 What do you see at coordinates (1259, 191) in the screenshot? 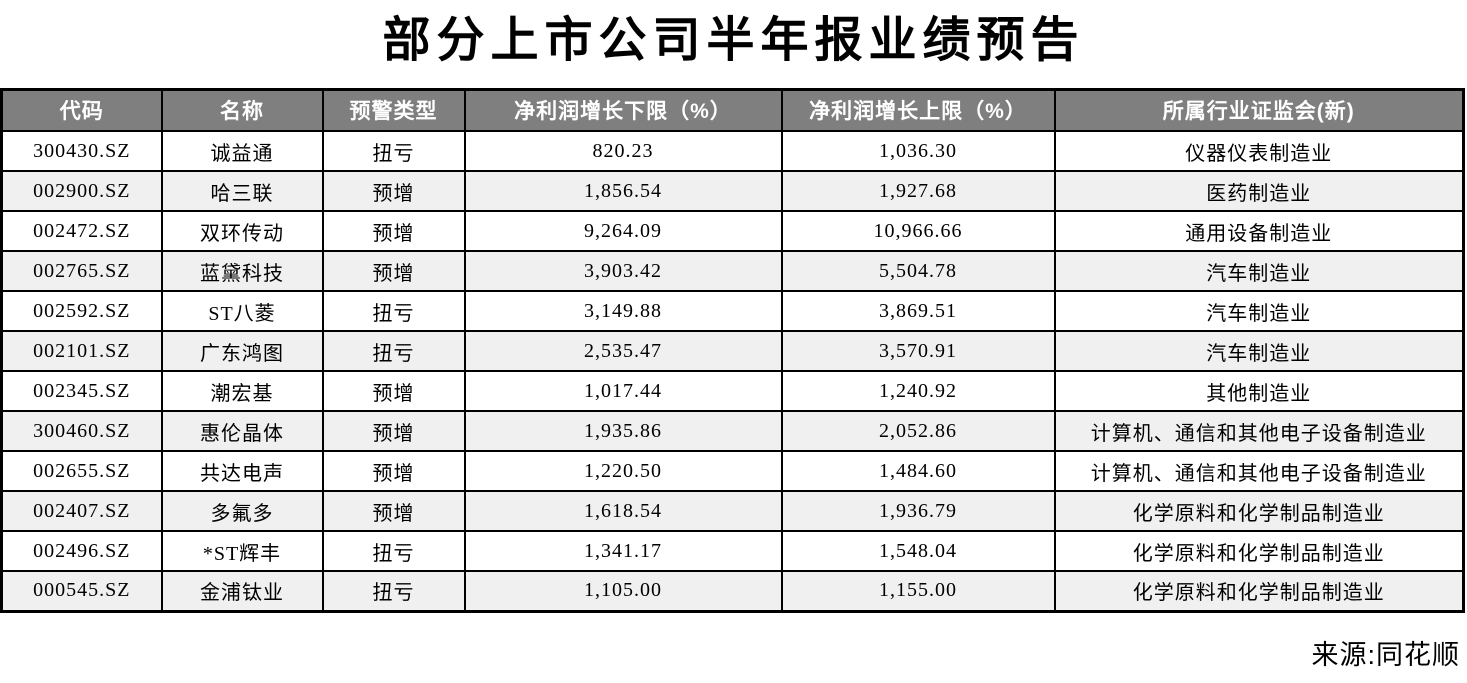
I see `cell-industry: 医药制造业` at bounding box center [1259, 191].